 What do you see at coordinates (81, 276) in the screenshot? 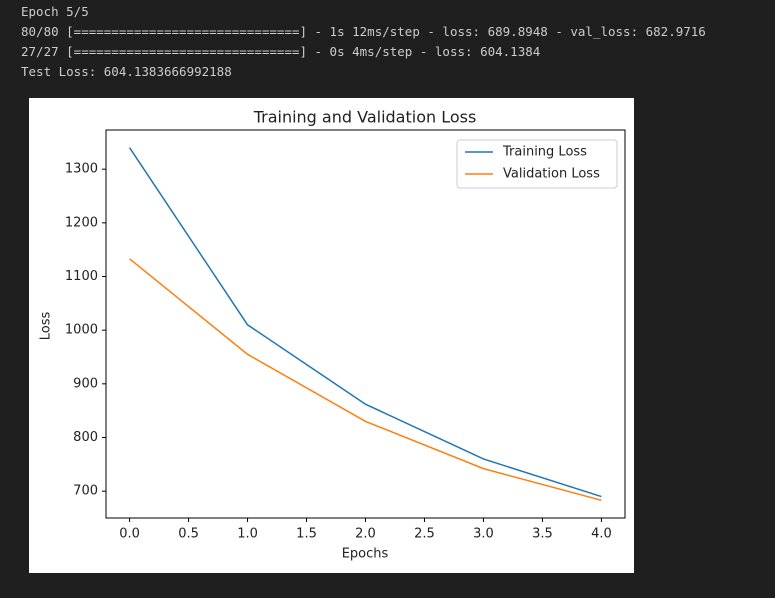
I see `y-tick-label: 1100` at bounding box center [81, 276].